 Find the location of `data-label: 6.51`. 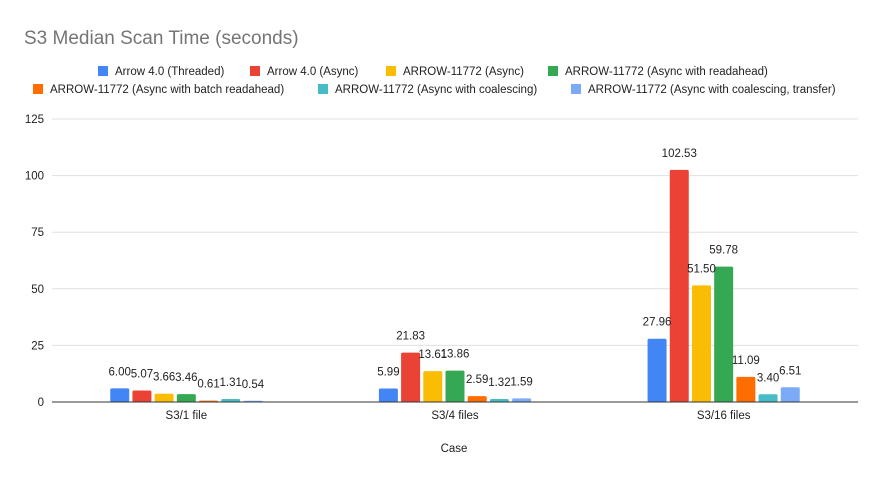

data-label: 6.51 is located at coordinates (790, 371).